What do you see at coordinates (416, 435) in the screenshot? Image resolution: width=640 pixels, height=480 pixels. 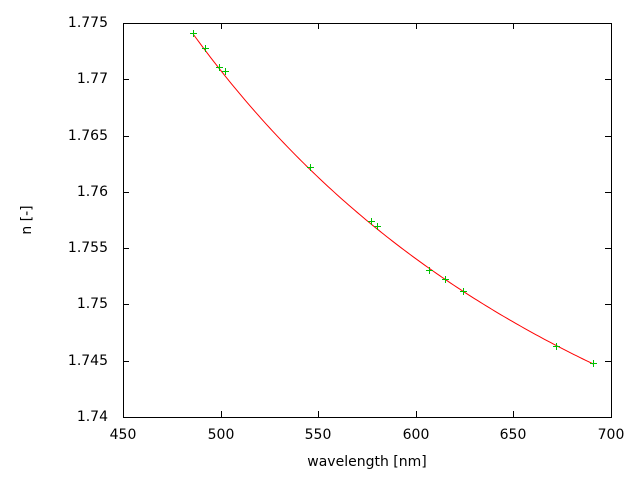 I see `x-tick-label: 600` at bounding box center [416, 435].